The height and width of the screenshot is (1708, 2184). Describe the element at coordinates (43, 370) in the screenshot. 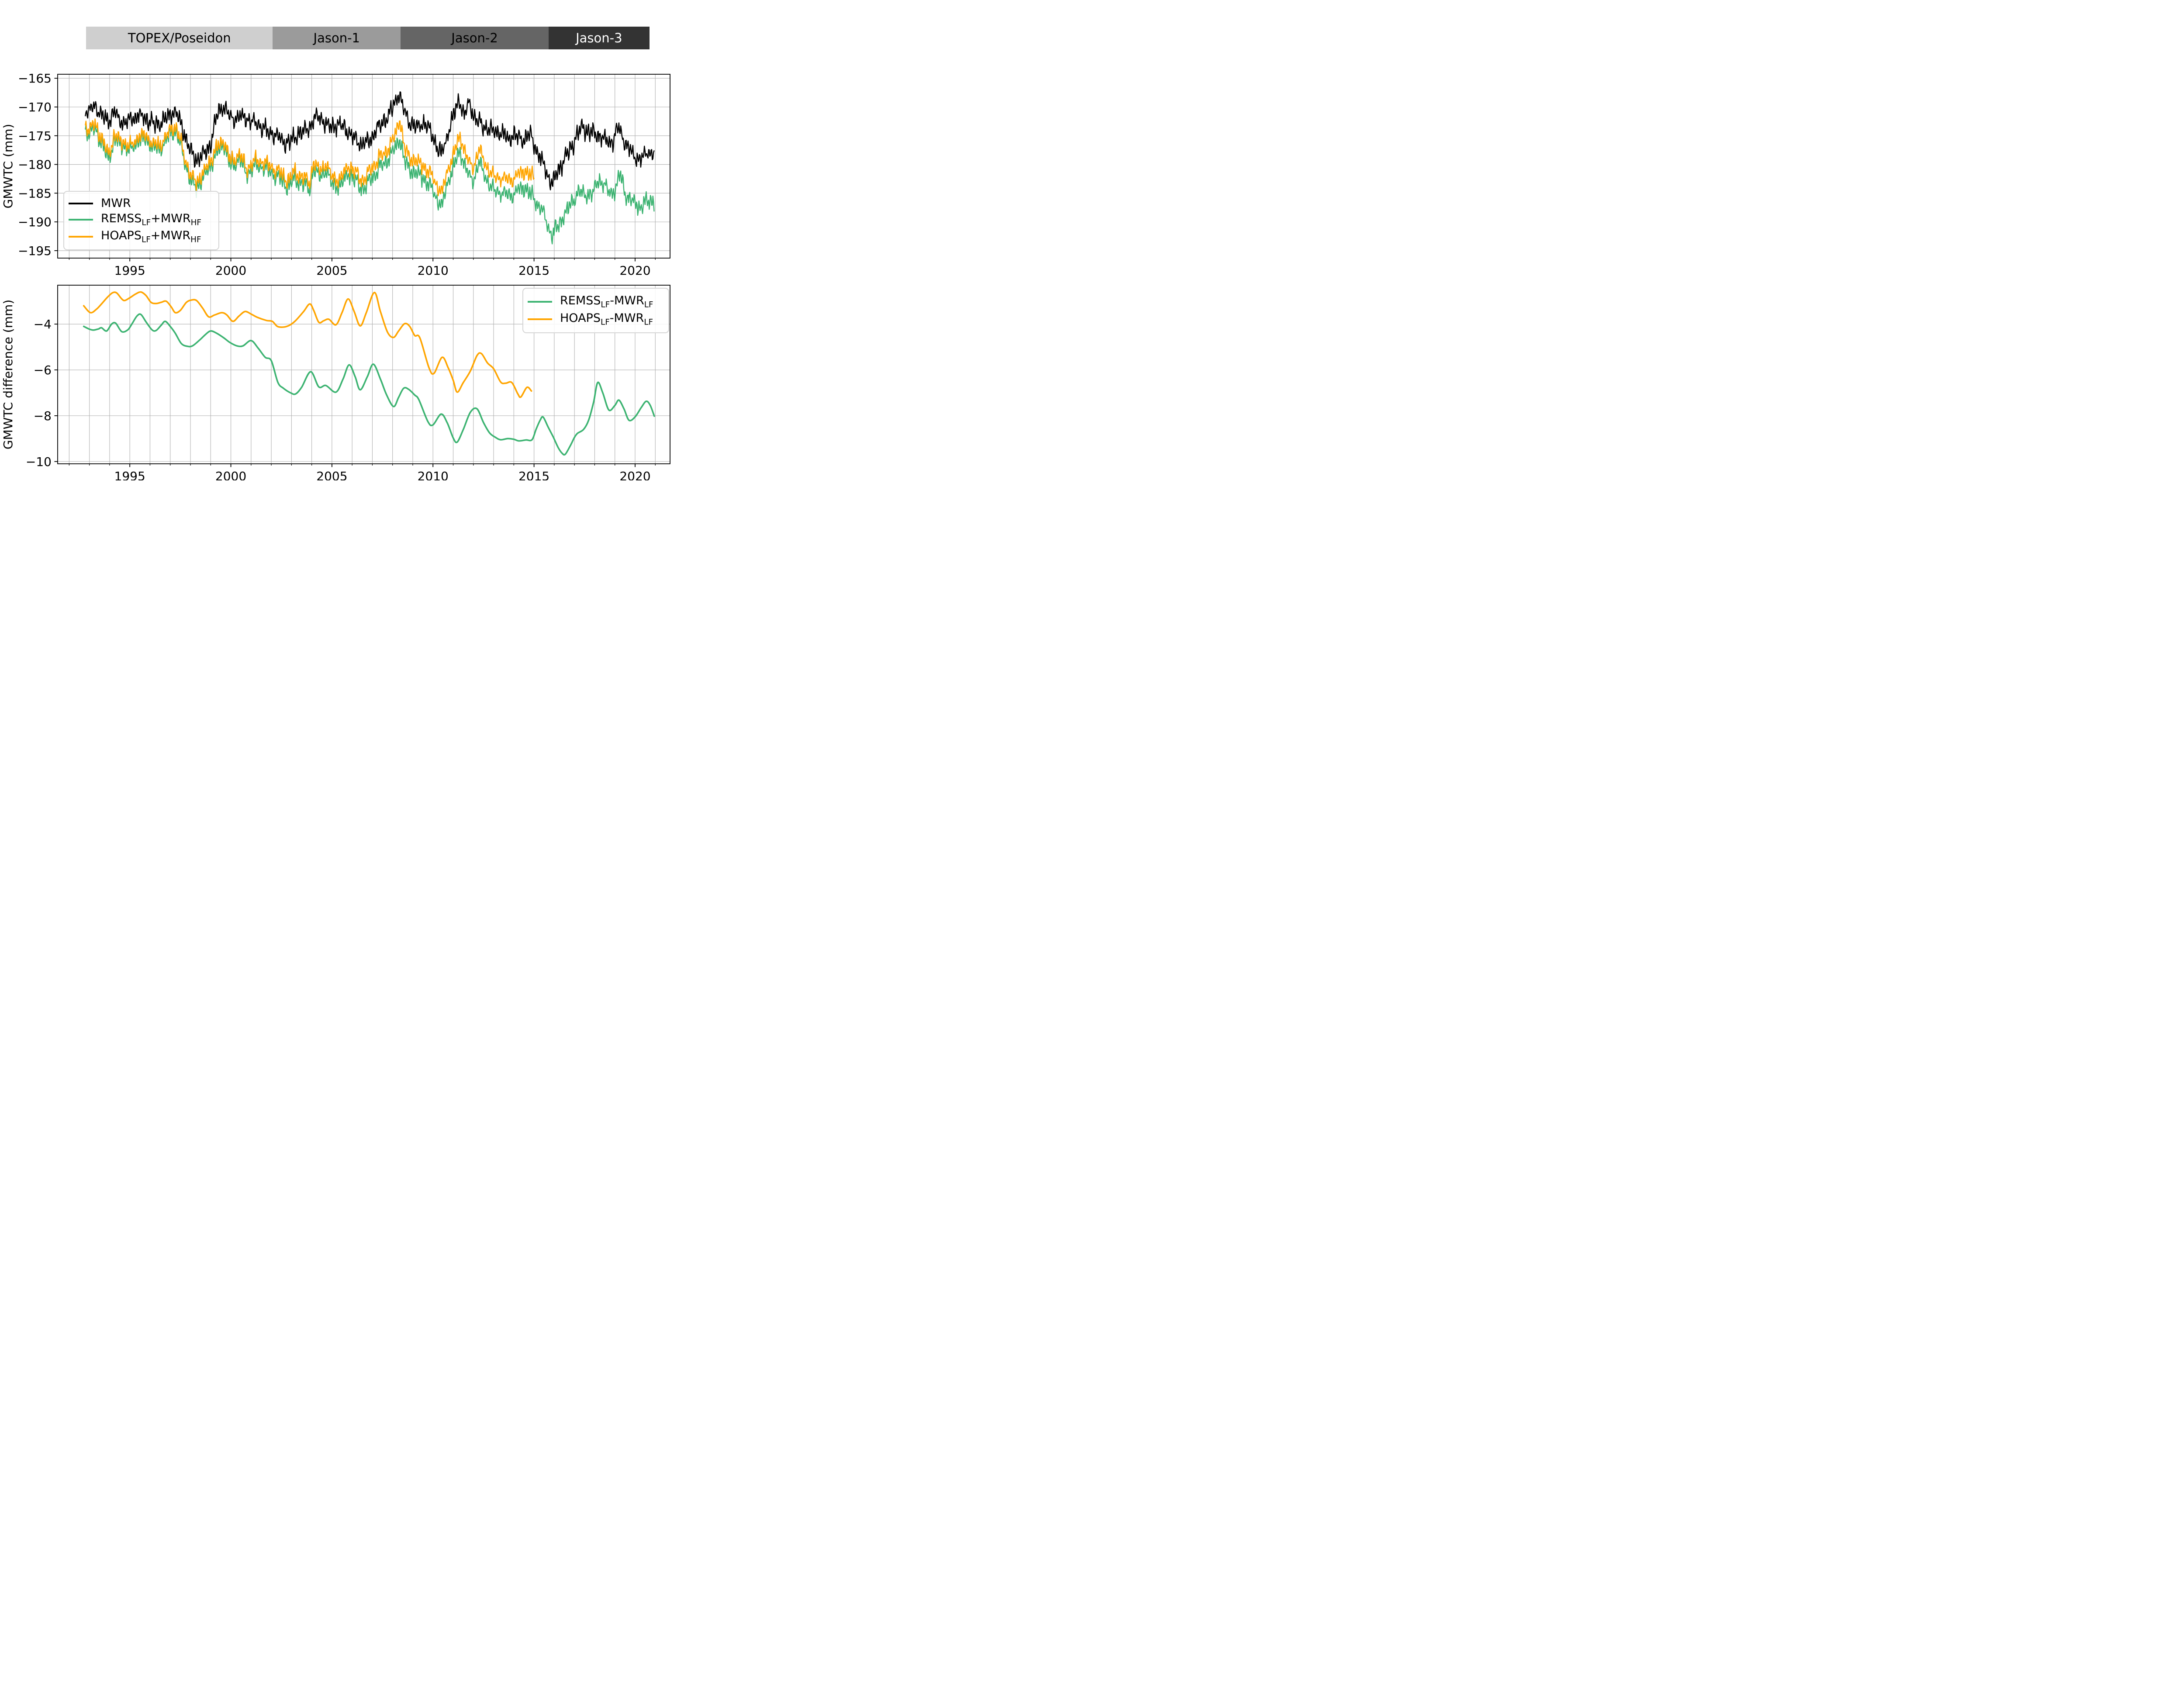

I see `y-tick-label: −6` at that location.